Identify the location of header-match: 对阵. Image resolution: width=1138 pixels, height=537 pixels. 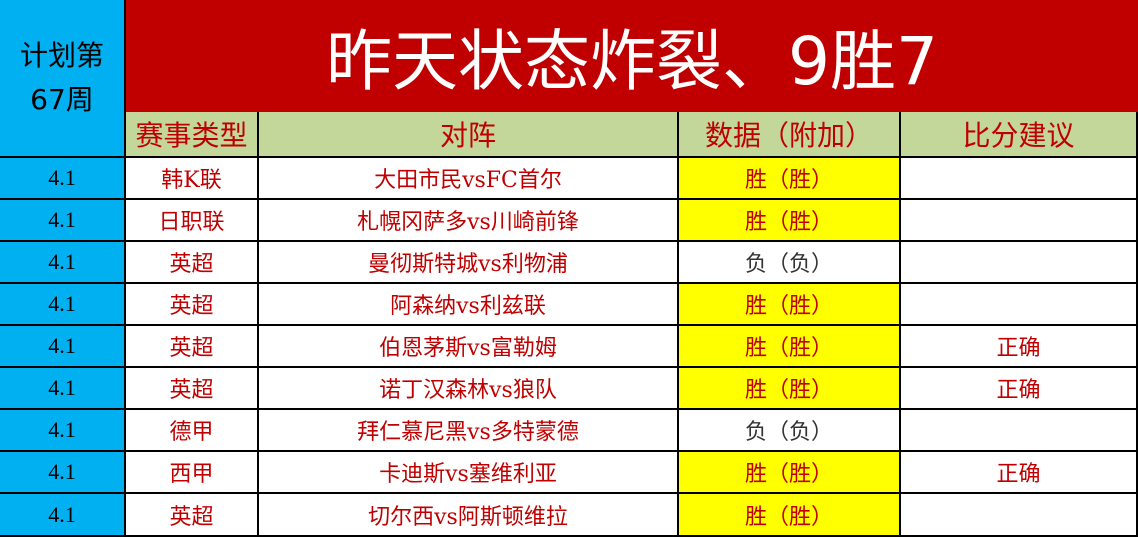
(469, 135).